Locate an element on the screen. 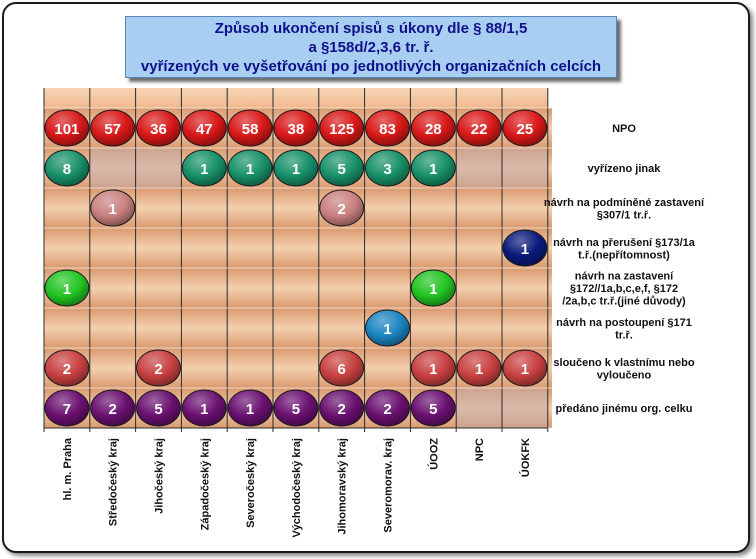 The height and width of the screenshot is (559, 756). row-label: vyřízeno jinak is located at coordinates (625, 169).